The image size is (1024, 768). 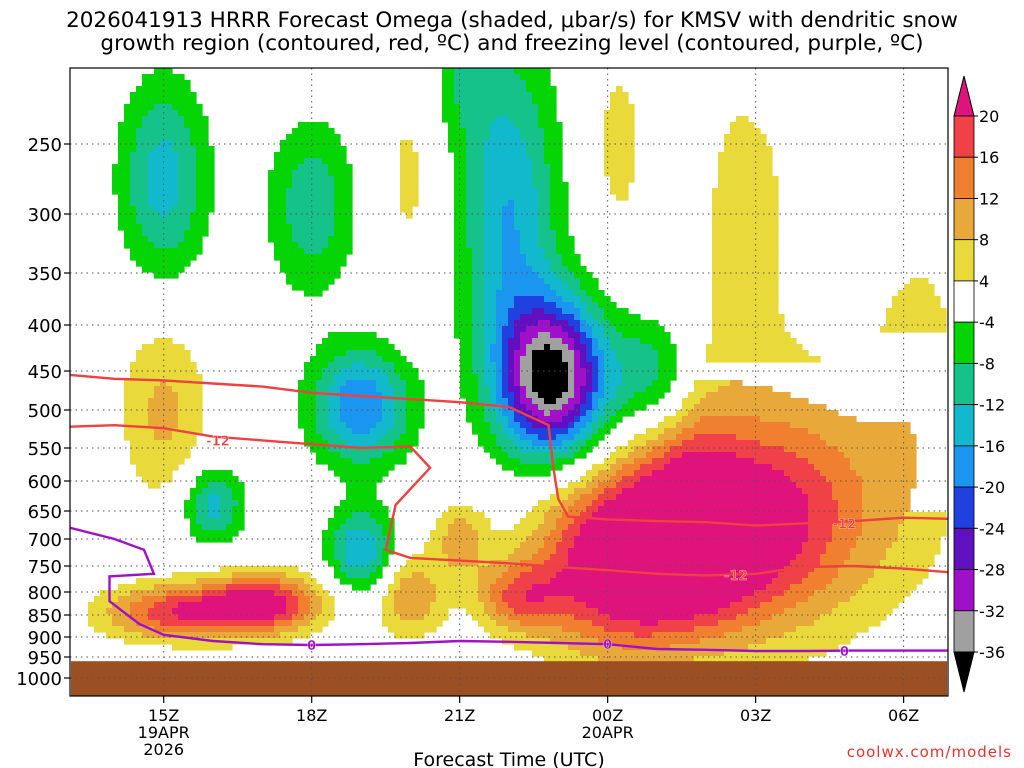 What do you see at coordinates (163, 749) in the screenshot?
I see `x-tick-year: 2026` at bounding box center [163, 749].